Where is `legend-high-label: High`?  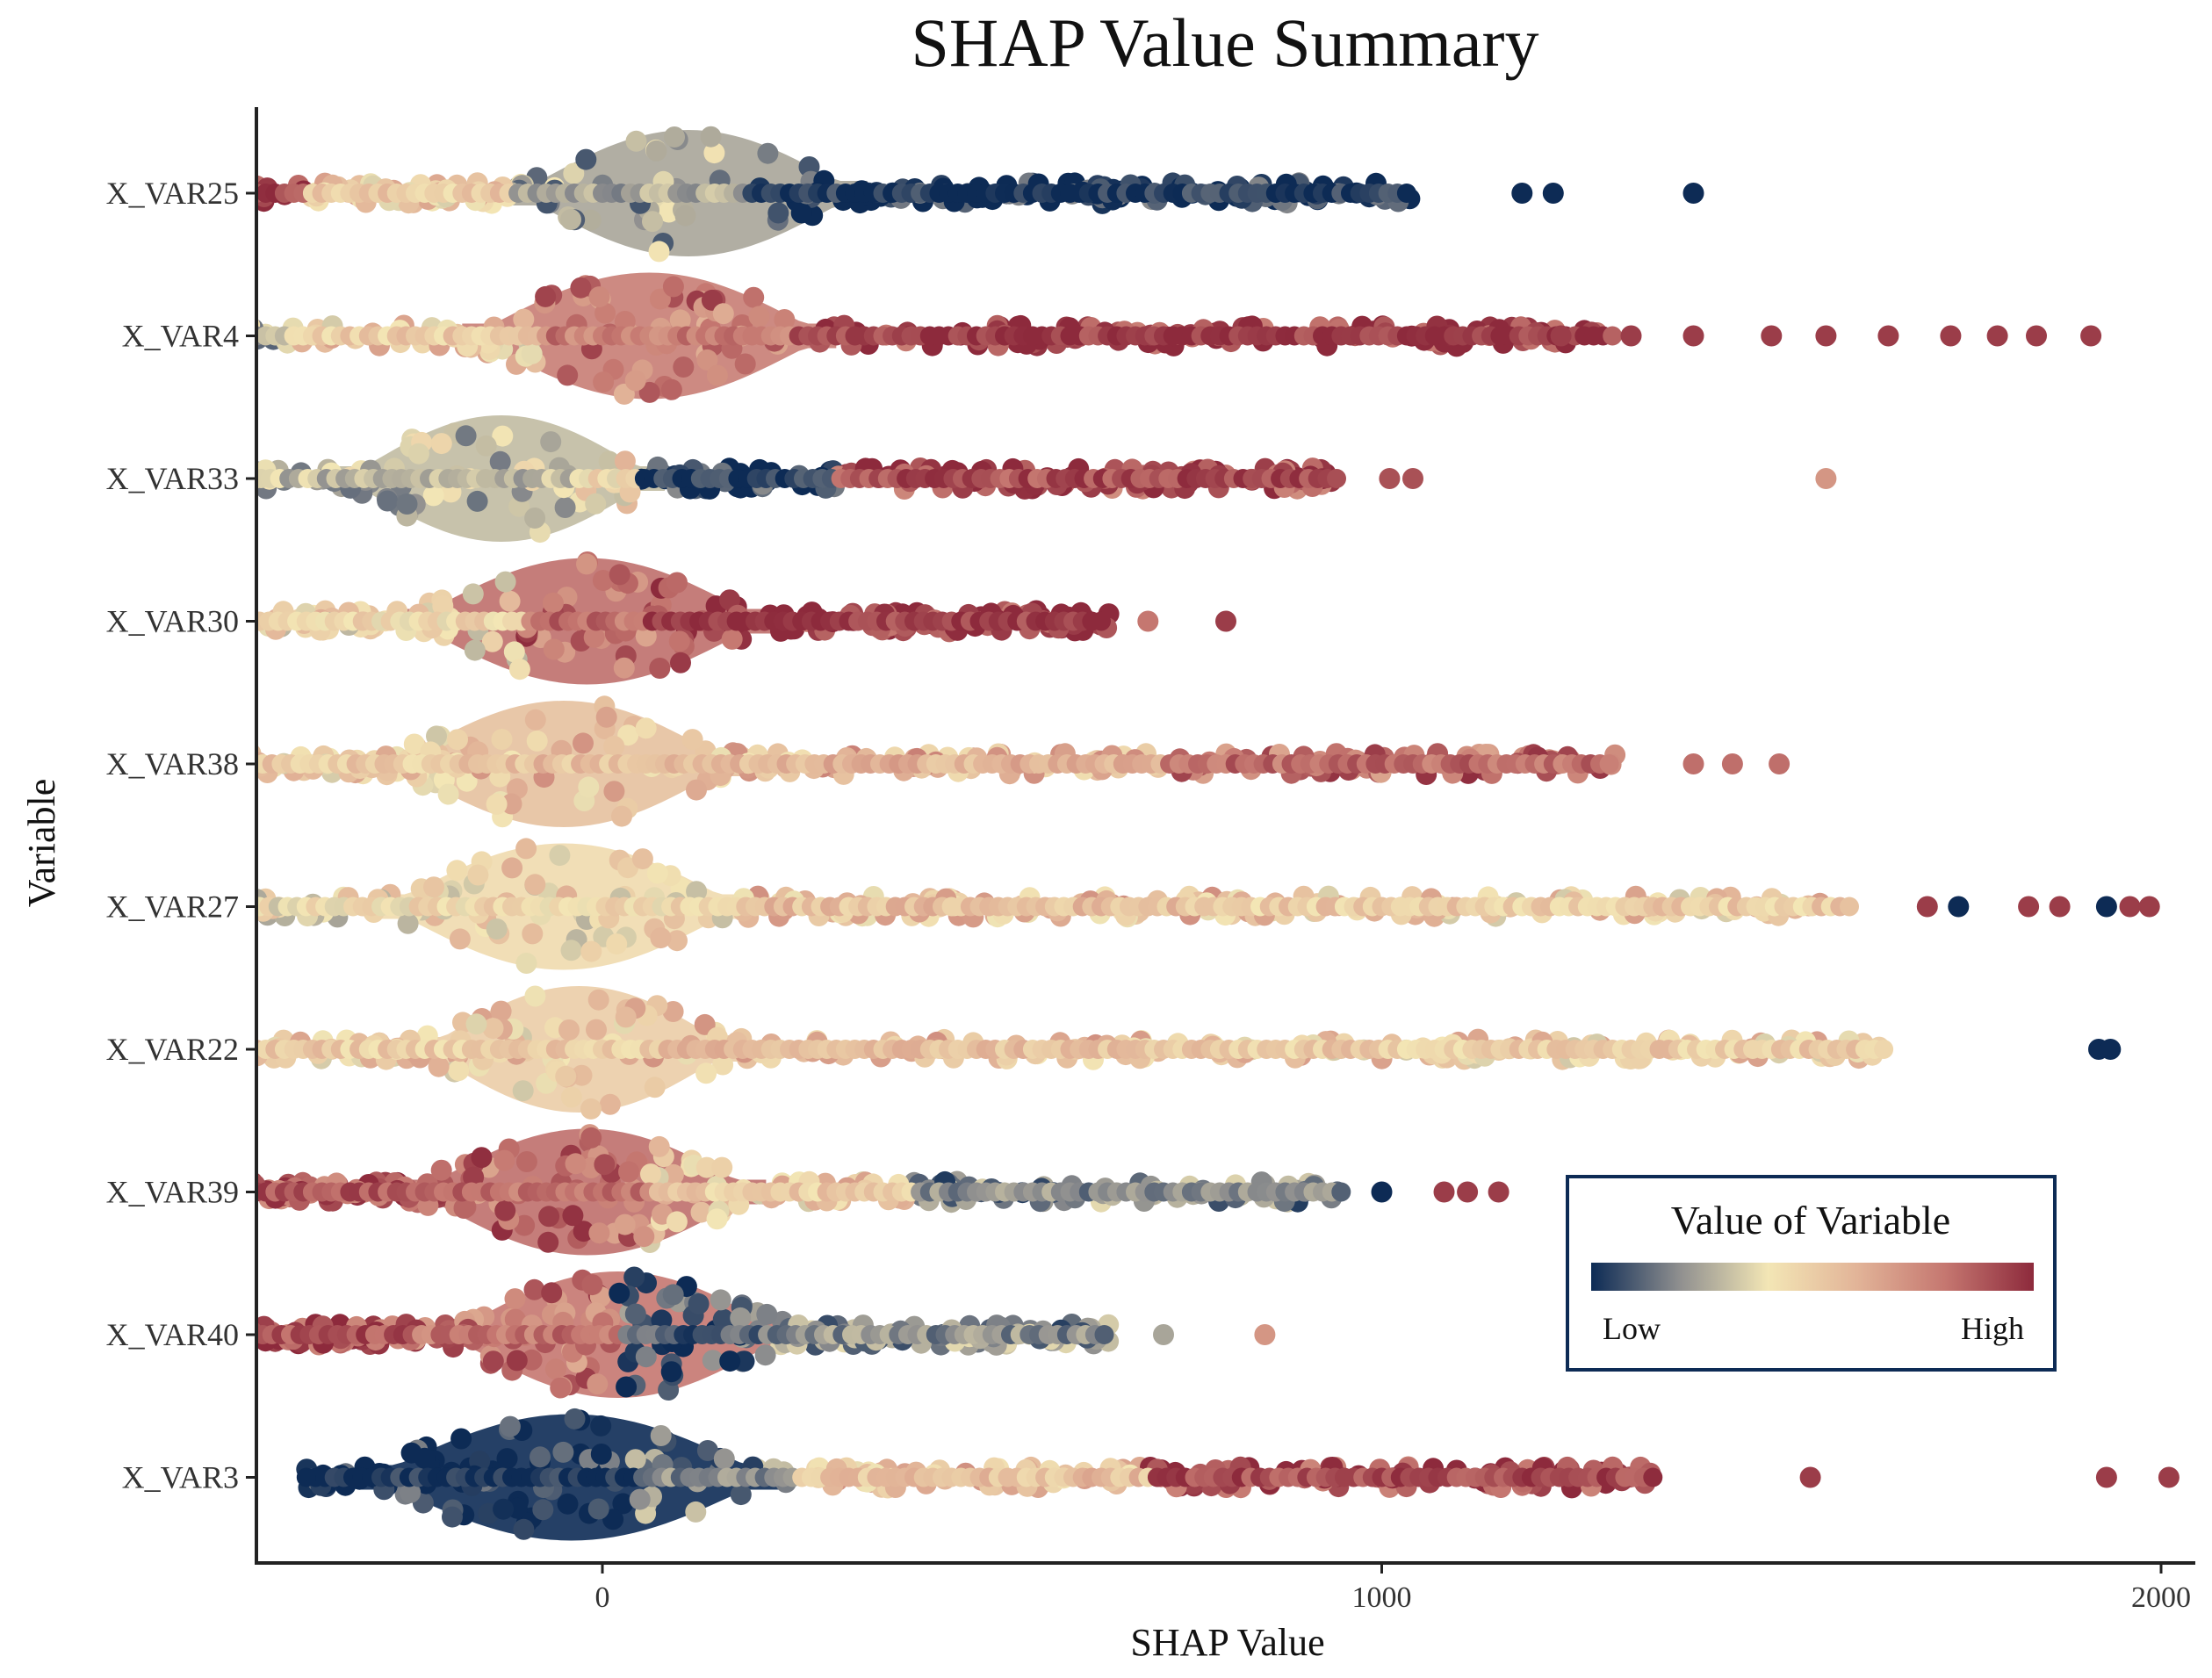
legend-high-label: High is located at coordinates (1993, 1328).